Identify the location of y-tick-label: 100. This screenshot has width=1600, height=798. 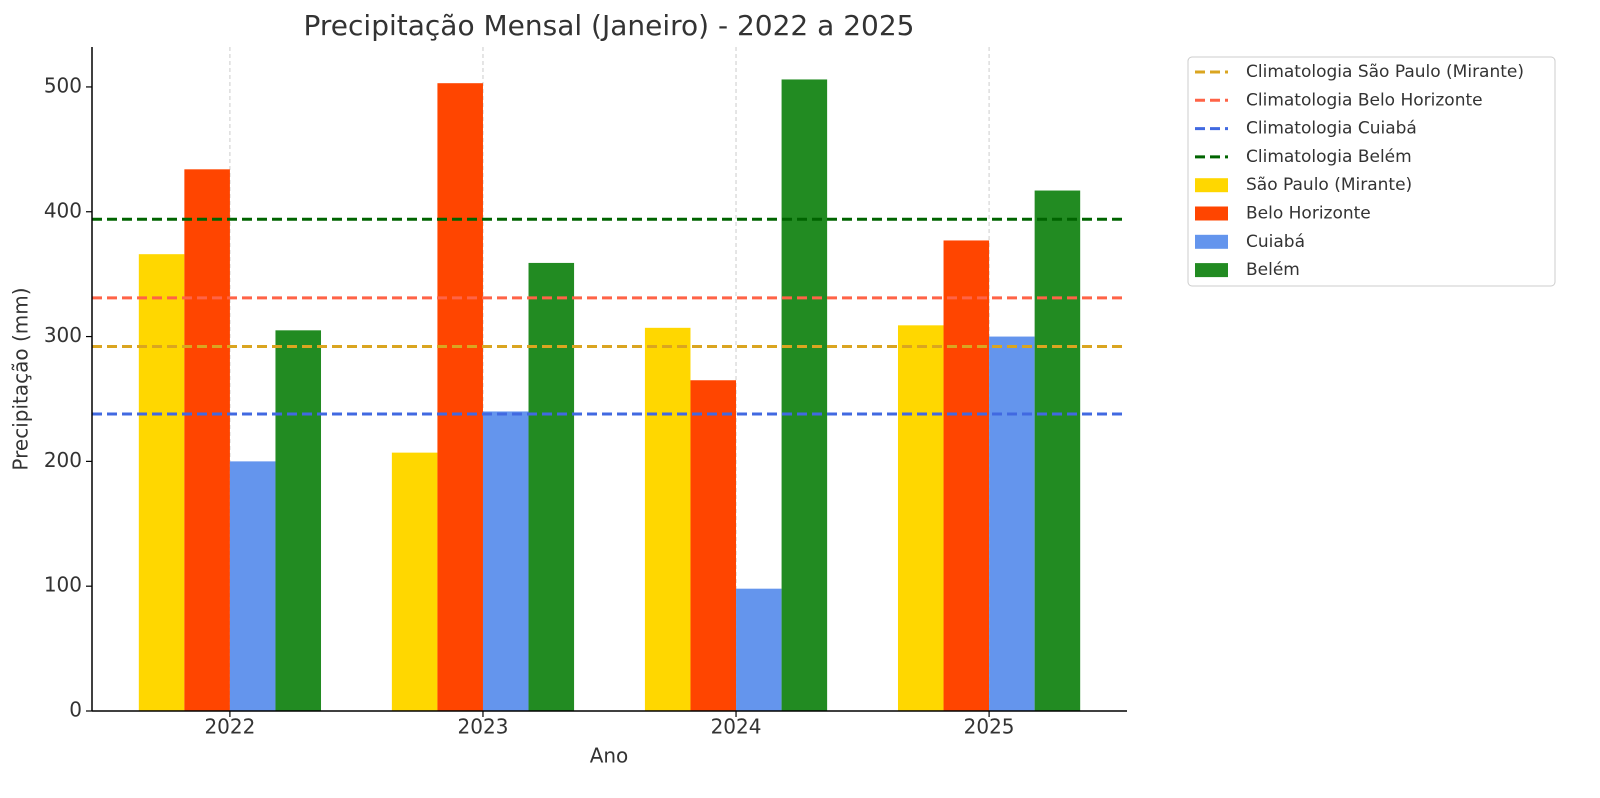
(63, 585).